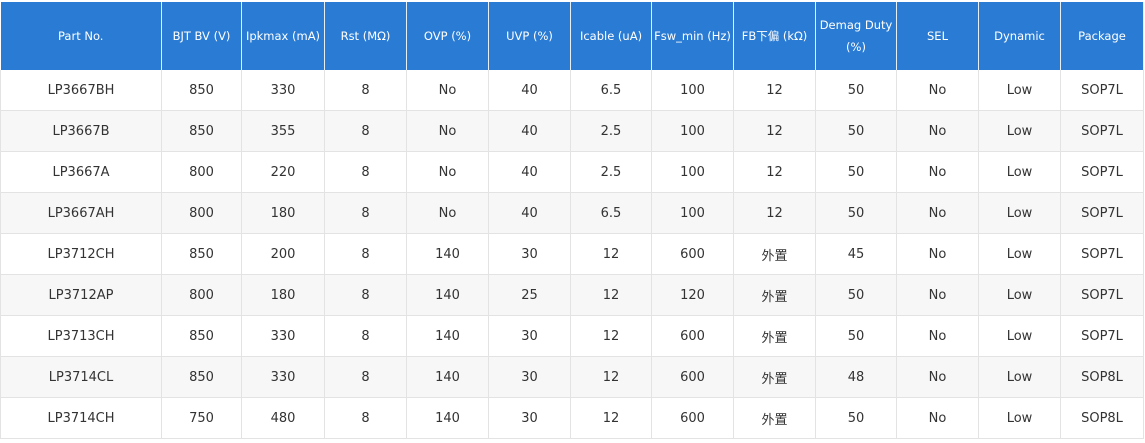  What do you see at coordinates (572, 254) in the screenshot?
I see `table-row: LP3712CH 850 200 8 140 30 12 600 外置 45 No Low SOP7L` at bounding box center [572, 254].